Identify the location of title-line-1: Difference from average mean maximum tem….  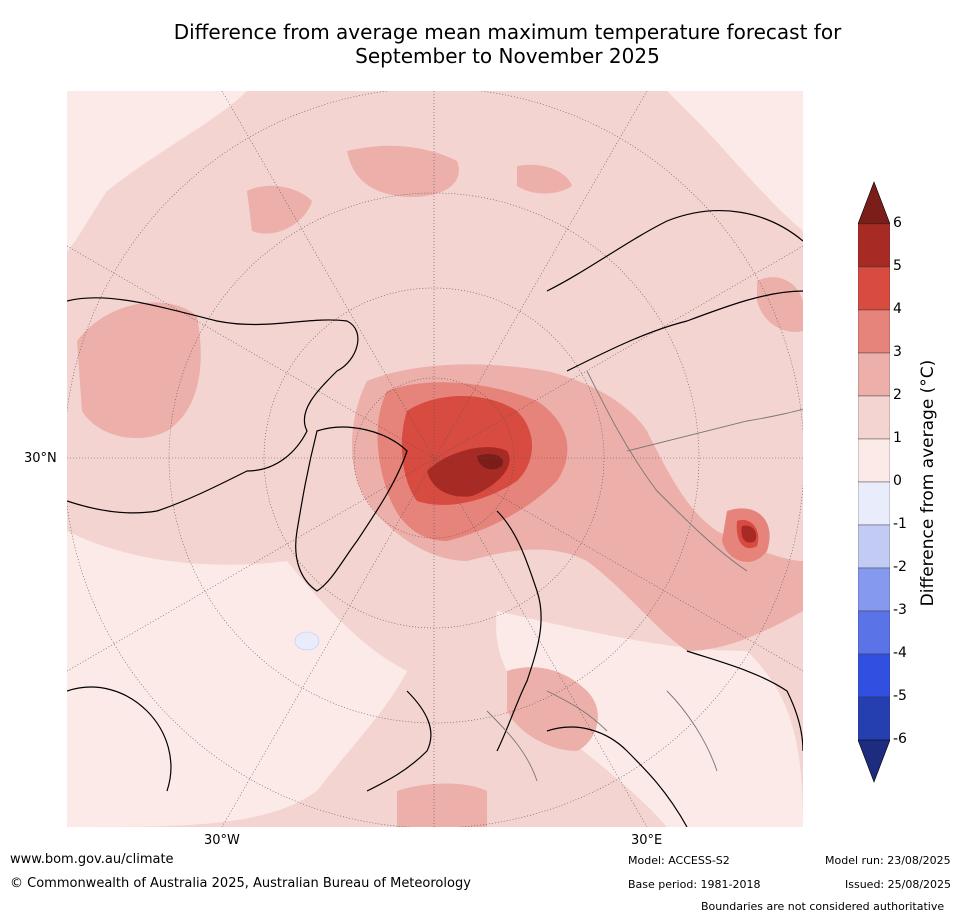
(507, 32).